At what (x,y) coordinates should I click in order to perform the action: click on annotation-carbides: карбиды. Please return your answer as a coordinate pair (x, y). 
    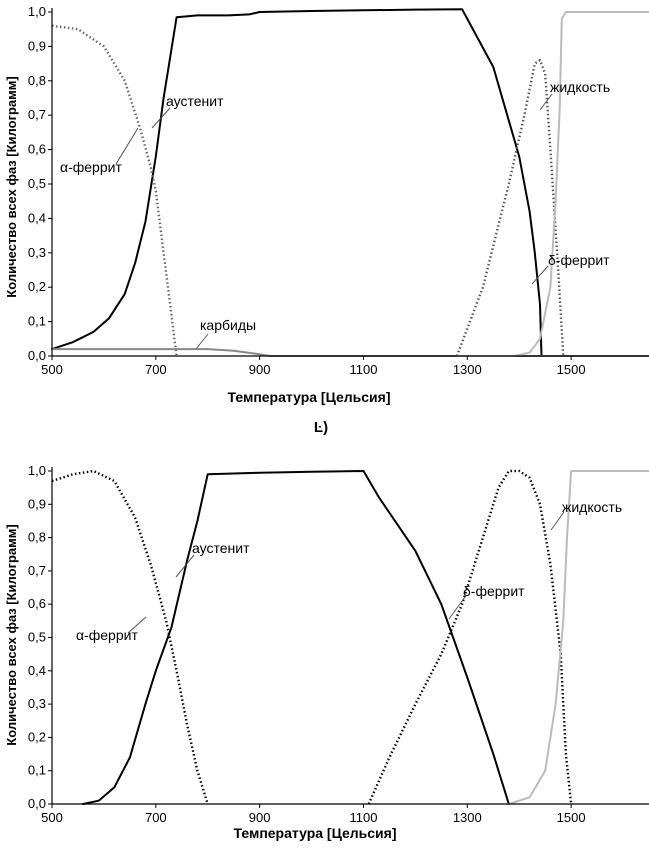
    Looking at the image, I should click on (225, 333).